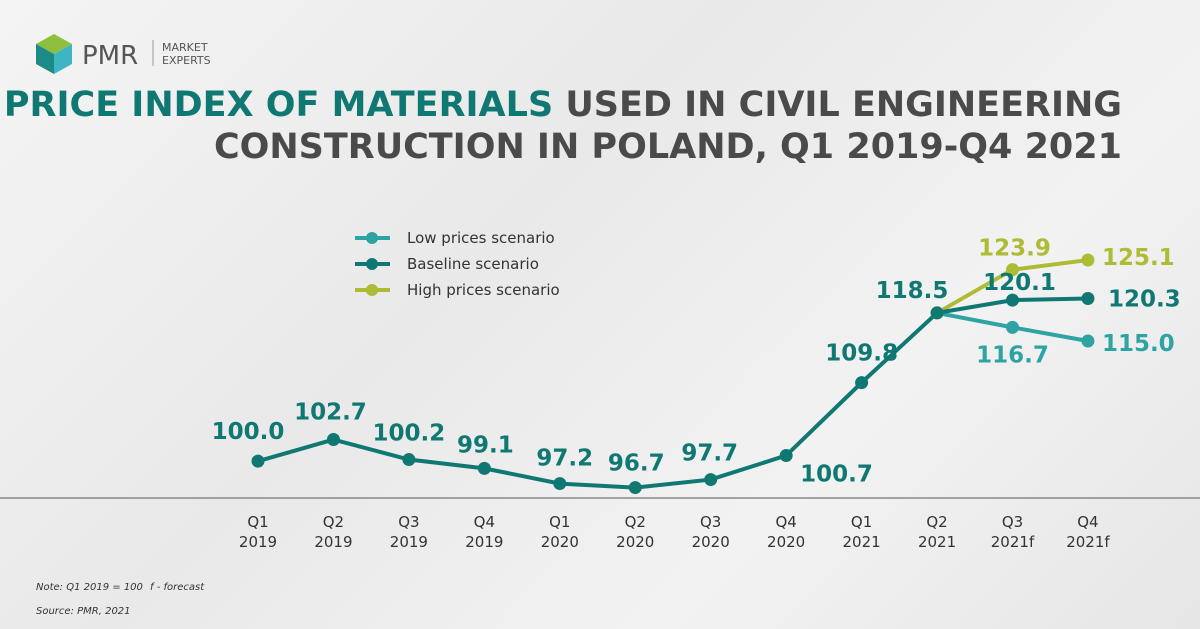  Describe the element at coordinates (1138, 344) in the screenshot. I see `data-label: 115.0` at that location.